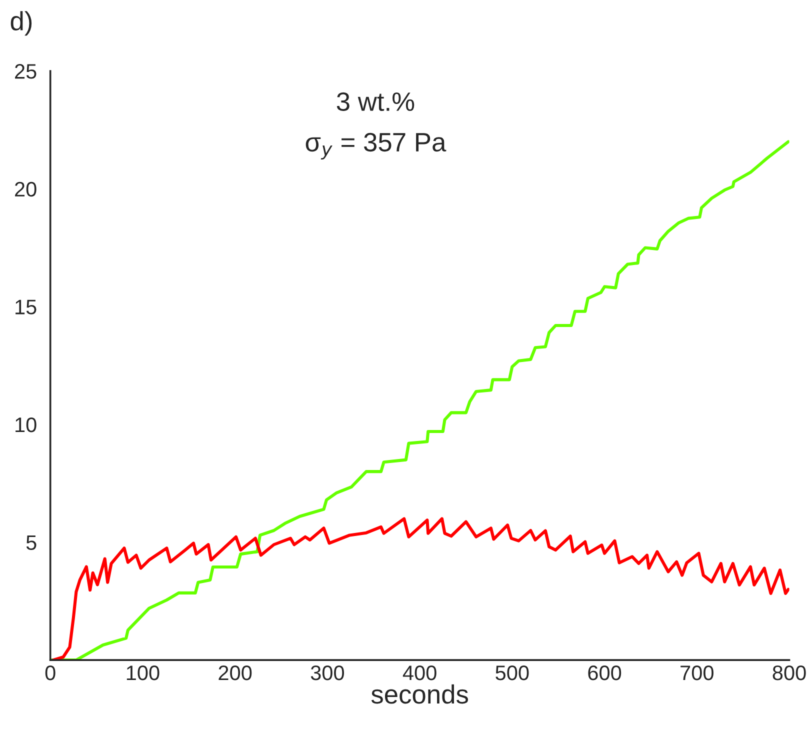  I want to click on text: d), so click(21, 23).